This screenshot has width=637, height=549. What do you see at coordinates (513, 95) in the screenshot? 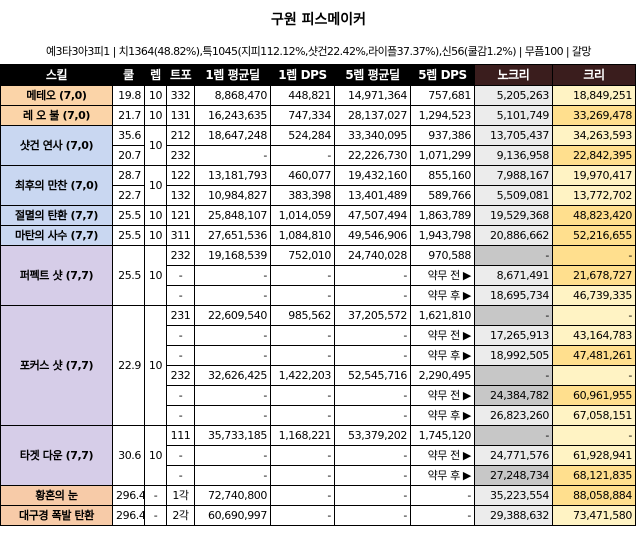
I see `no-crit-cell: 5,205,263` at bounding box center [513, 95].